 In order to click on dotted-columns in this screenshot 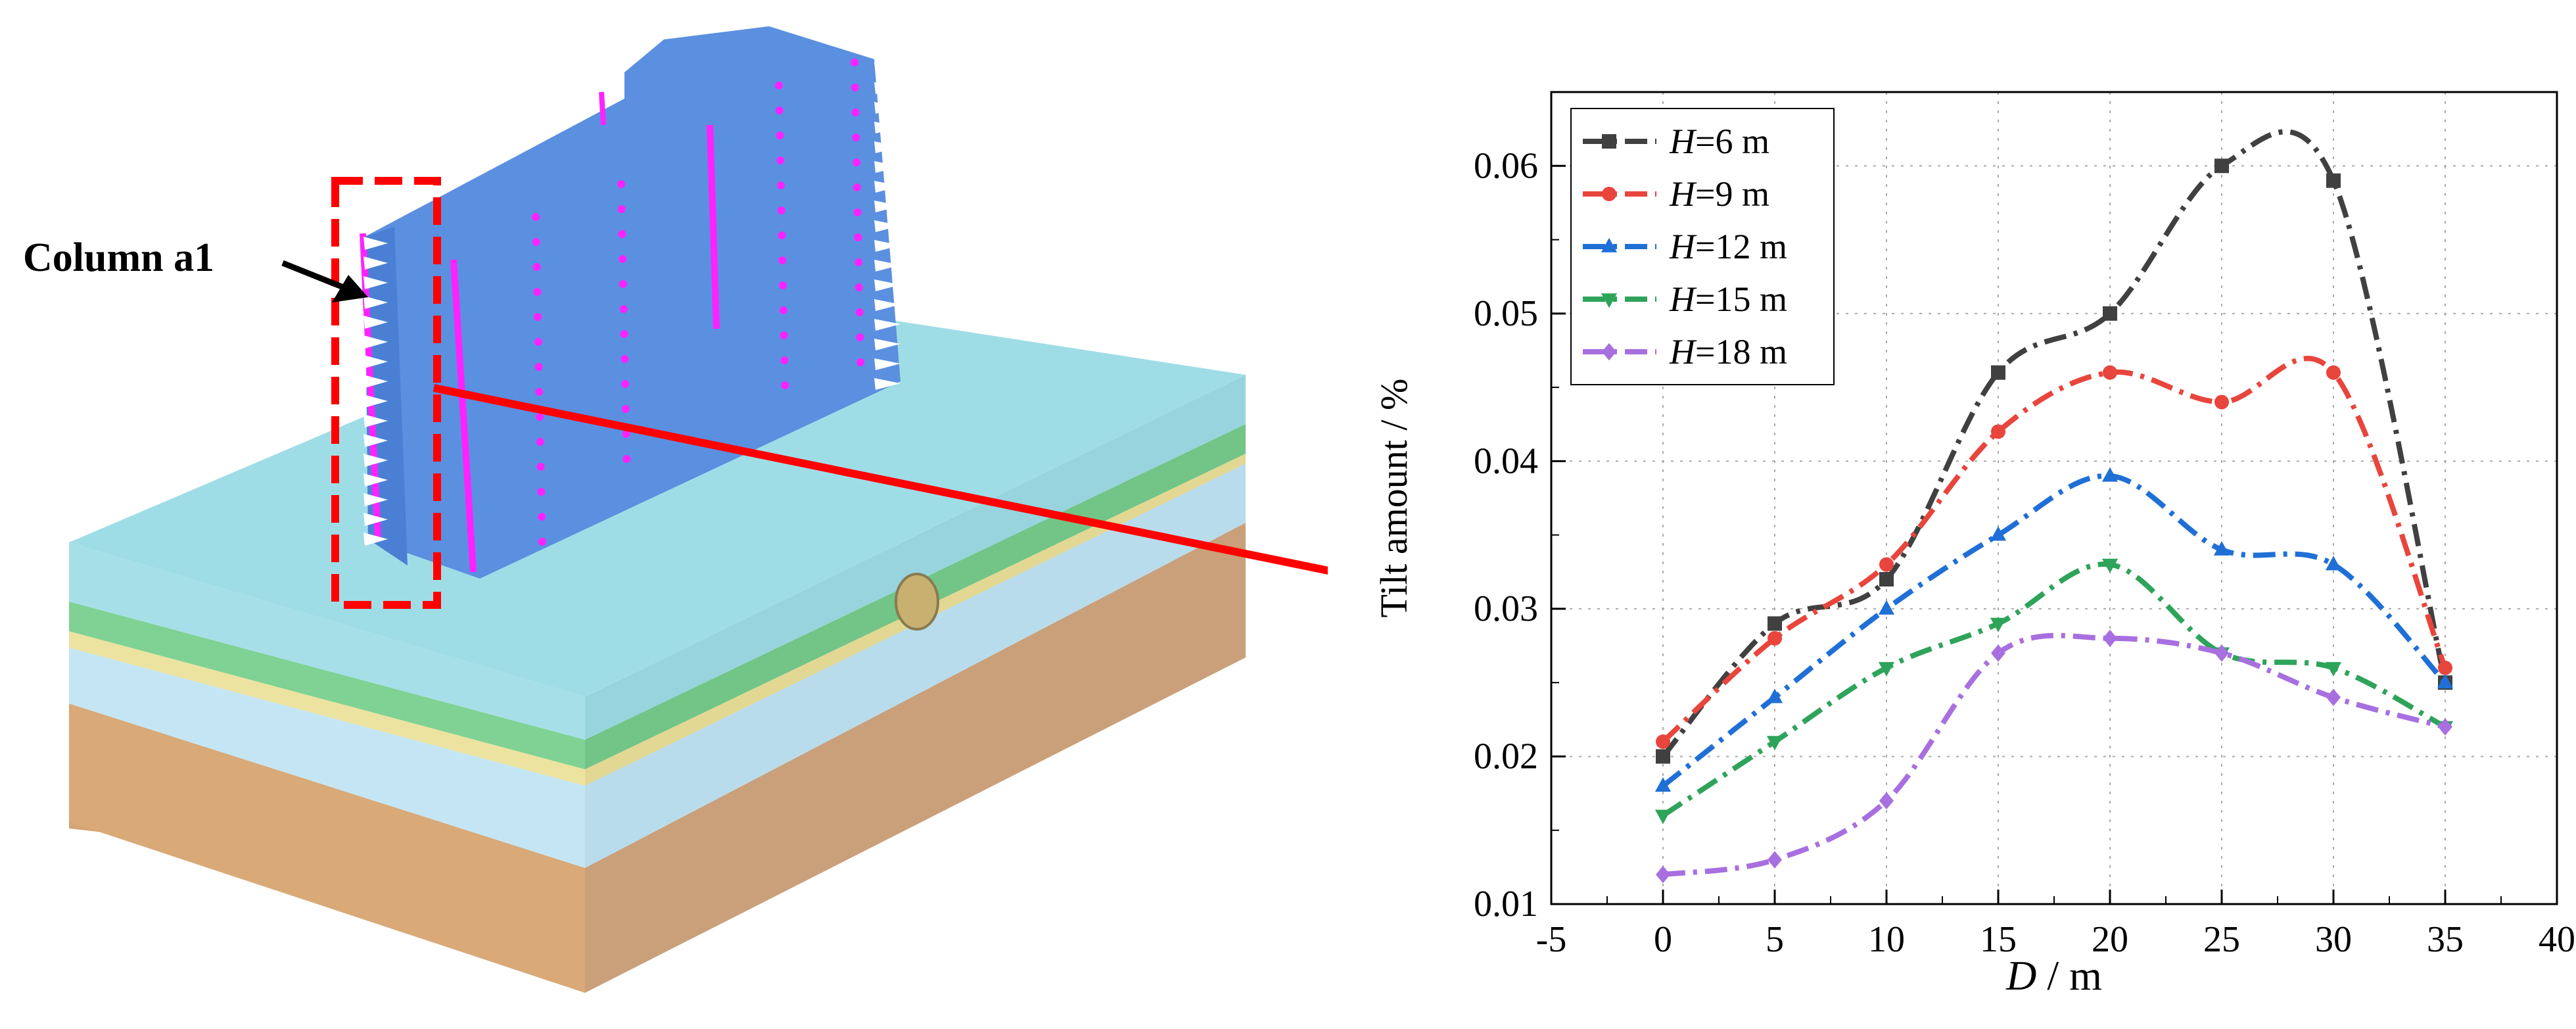, I will do `click(698, 302)`.